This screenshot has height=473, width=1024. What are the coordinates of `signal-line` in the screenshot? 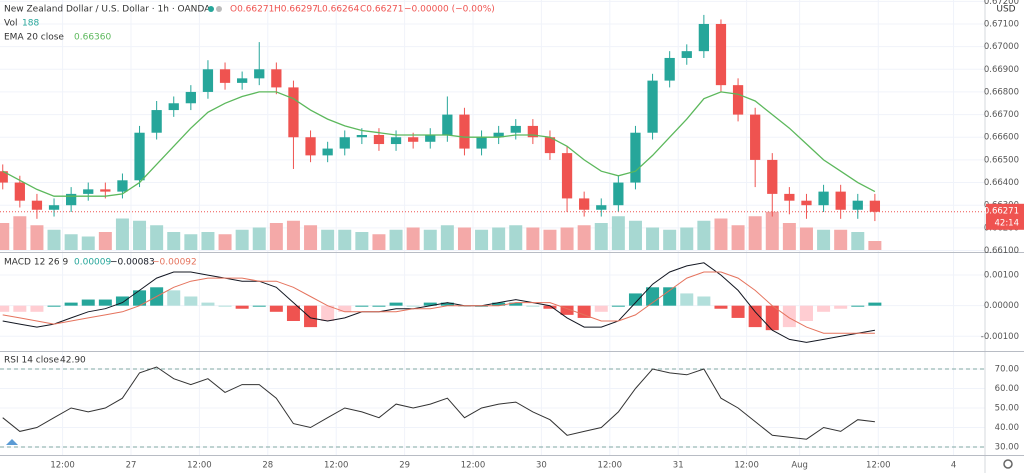 It's located at (438, 302).